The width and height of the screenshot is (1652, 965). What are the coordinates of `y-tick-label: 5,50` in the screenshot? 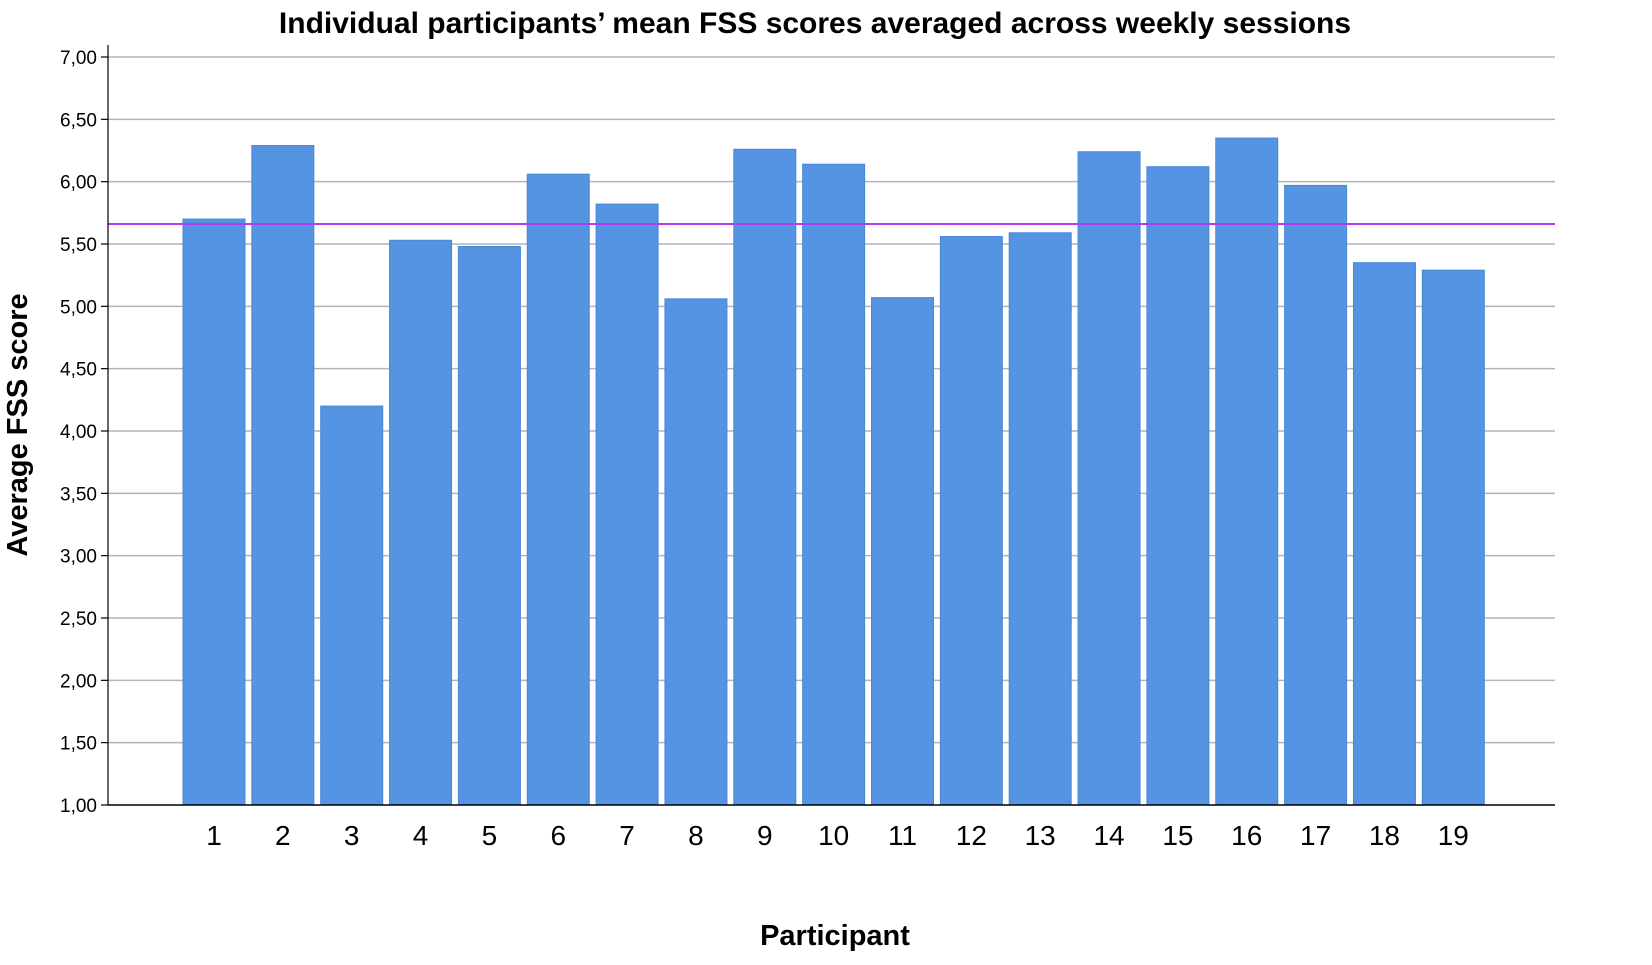 It's located at (78, 245).